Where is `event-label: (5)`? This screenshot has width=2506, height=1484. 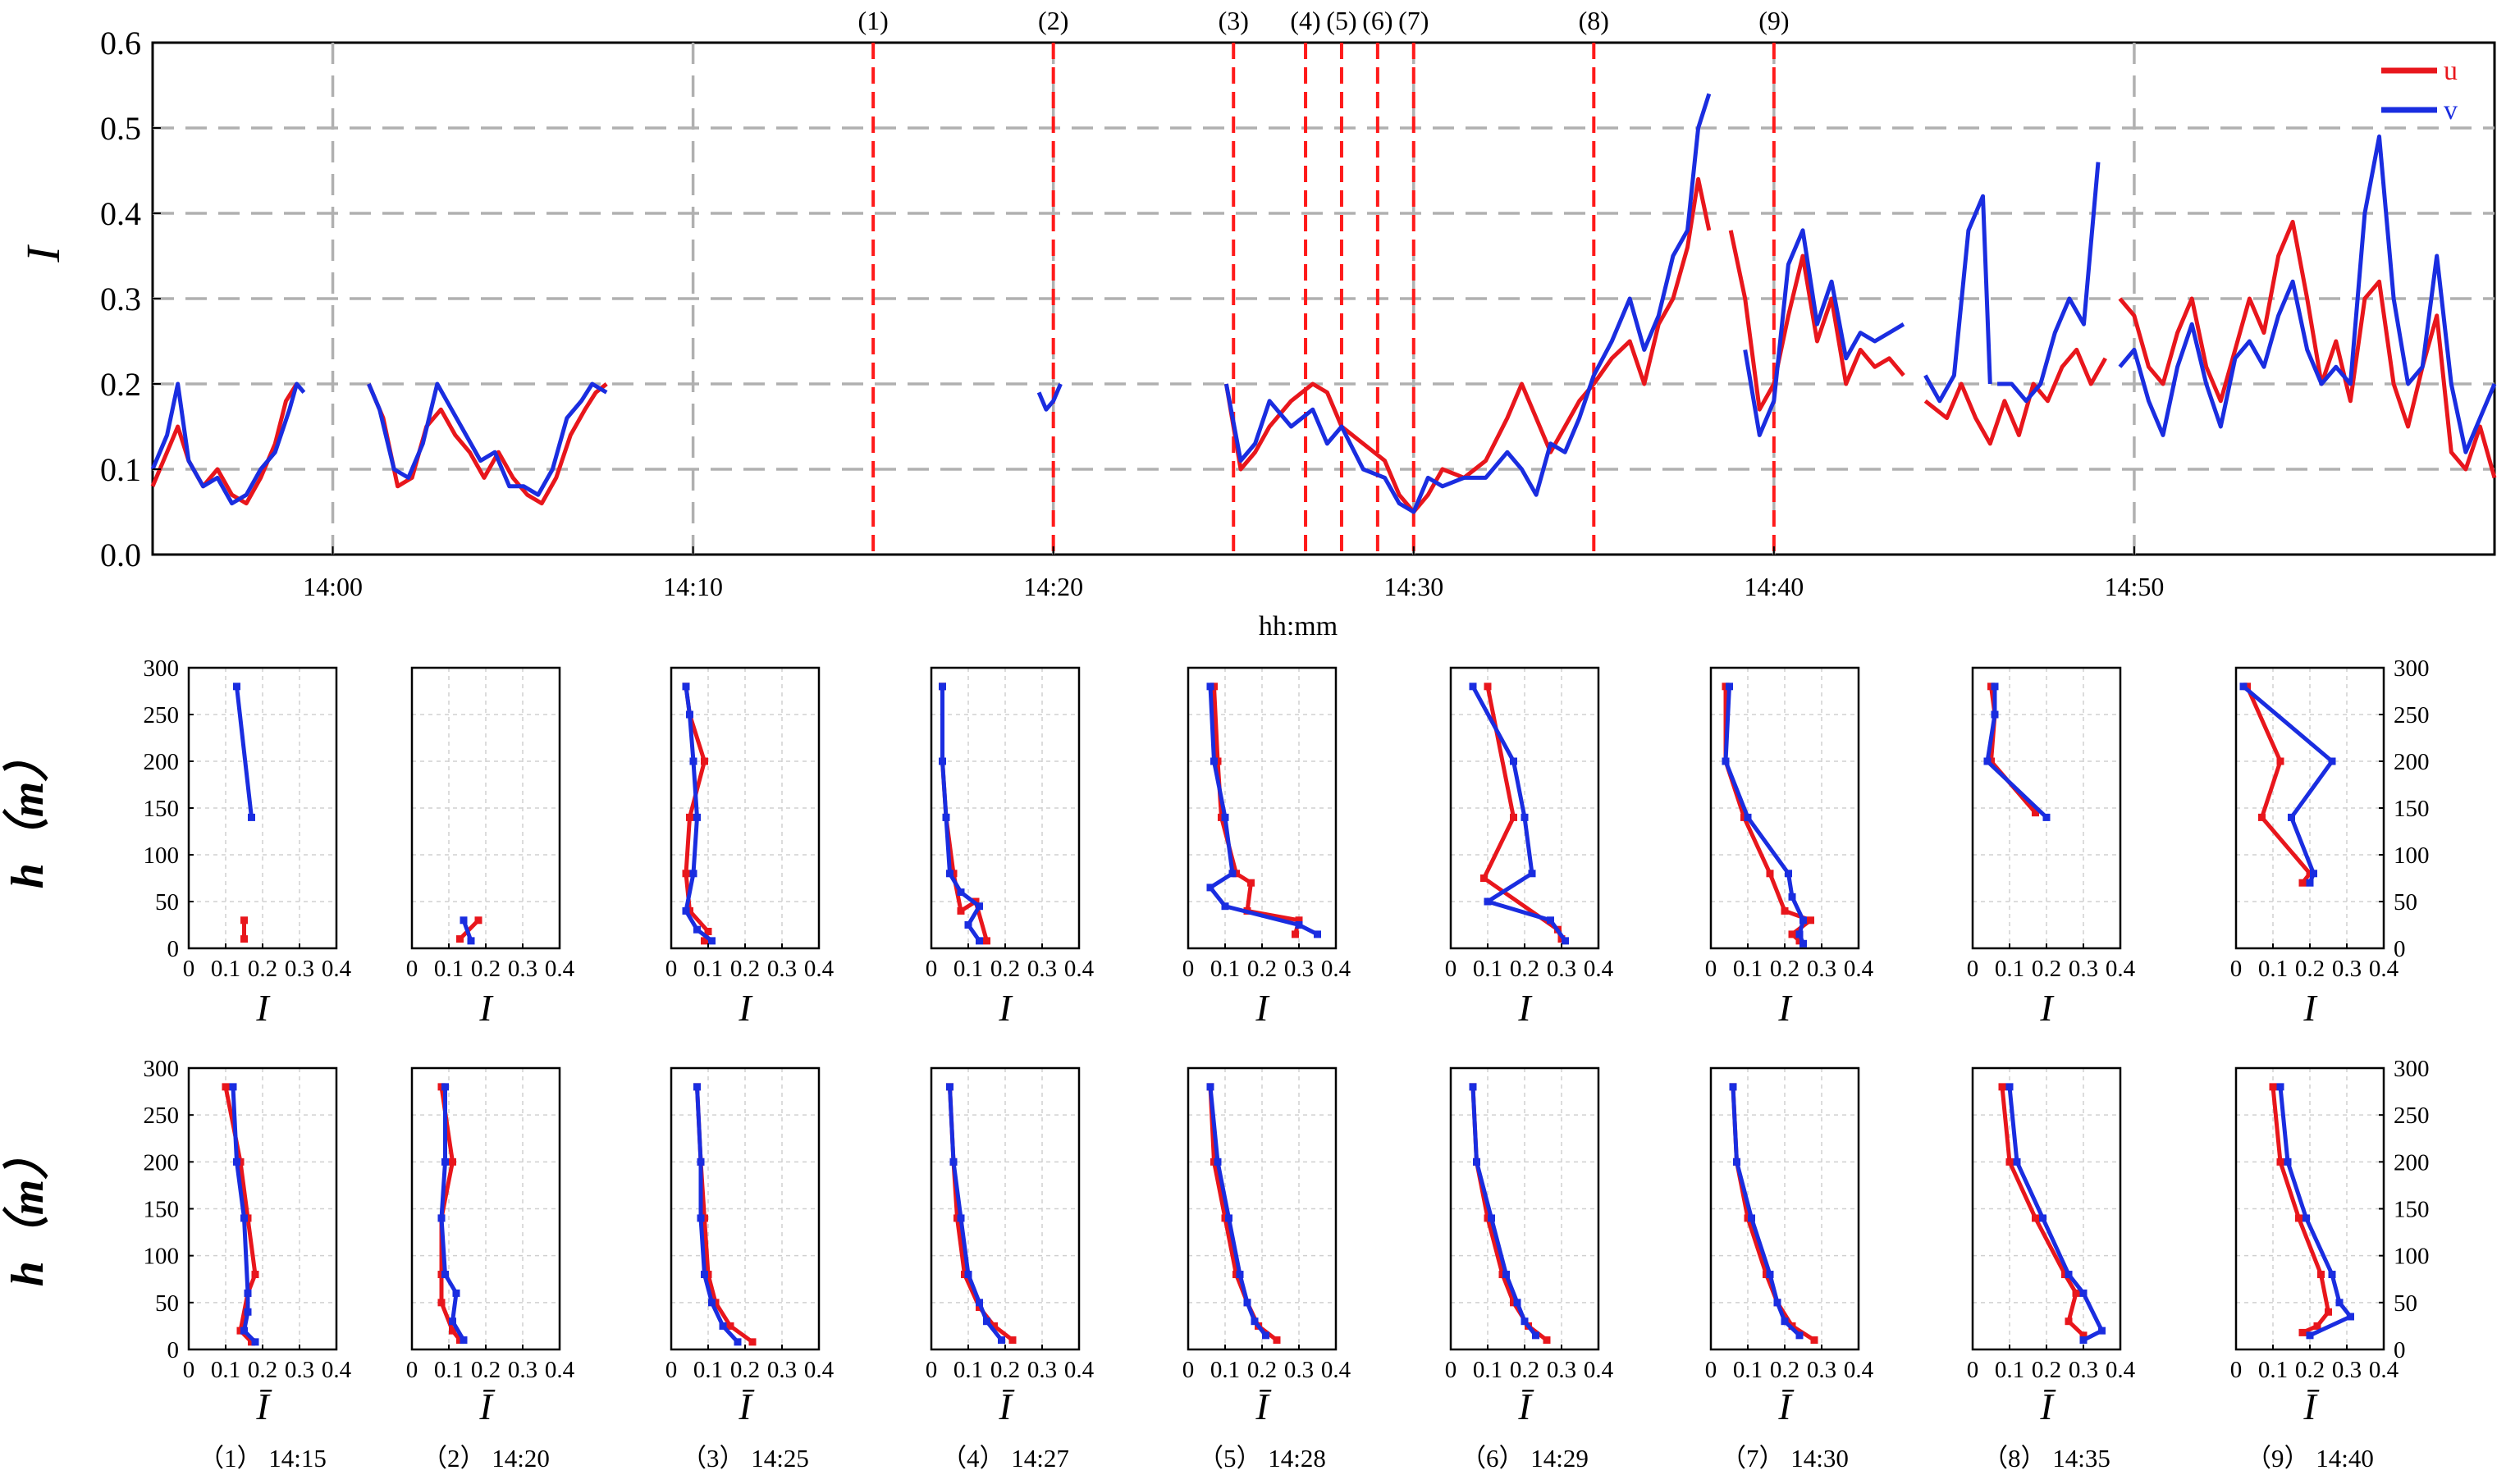
event-label: (5) is located at coordinates (1341, 20).